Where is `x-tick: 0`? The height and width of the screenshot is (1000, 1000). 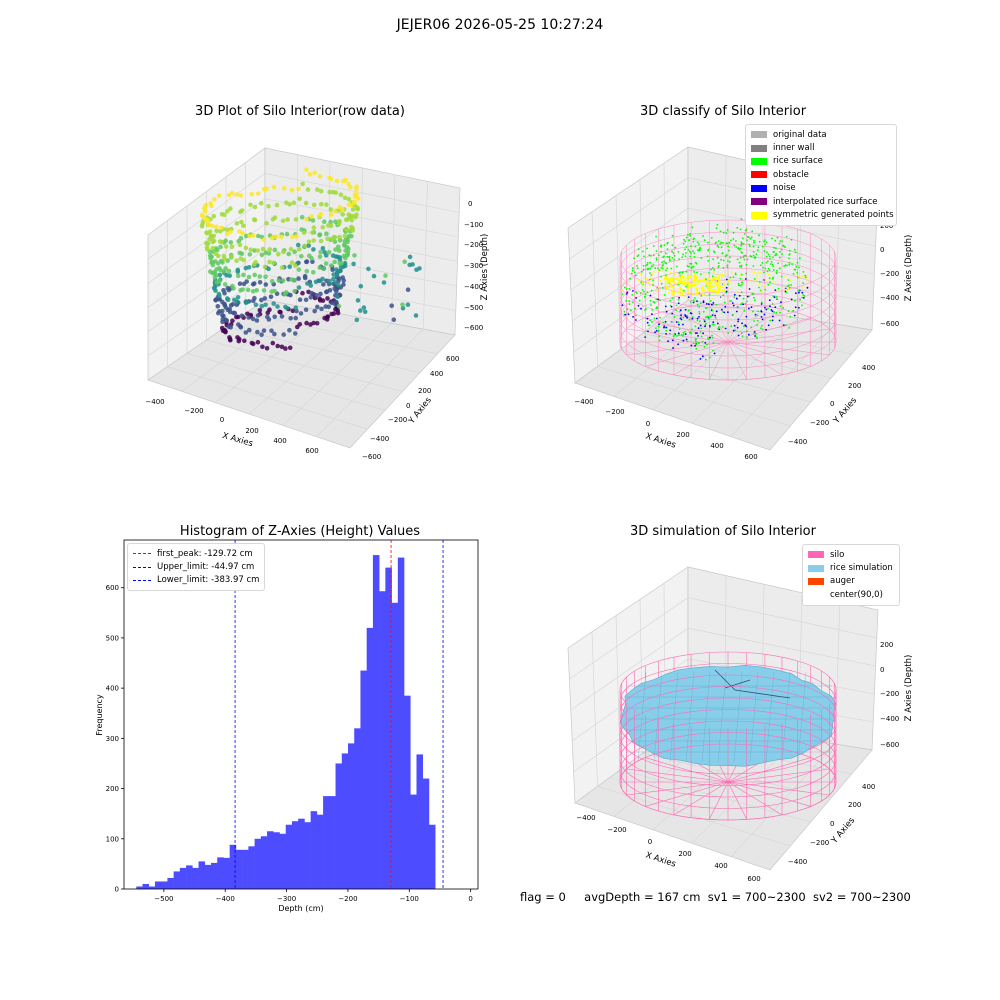
x-tick: 0 is located at coordinates (648, 424).